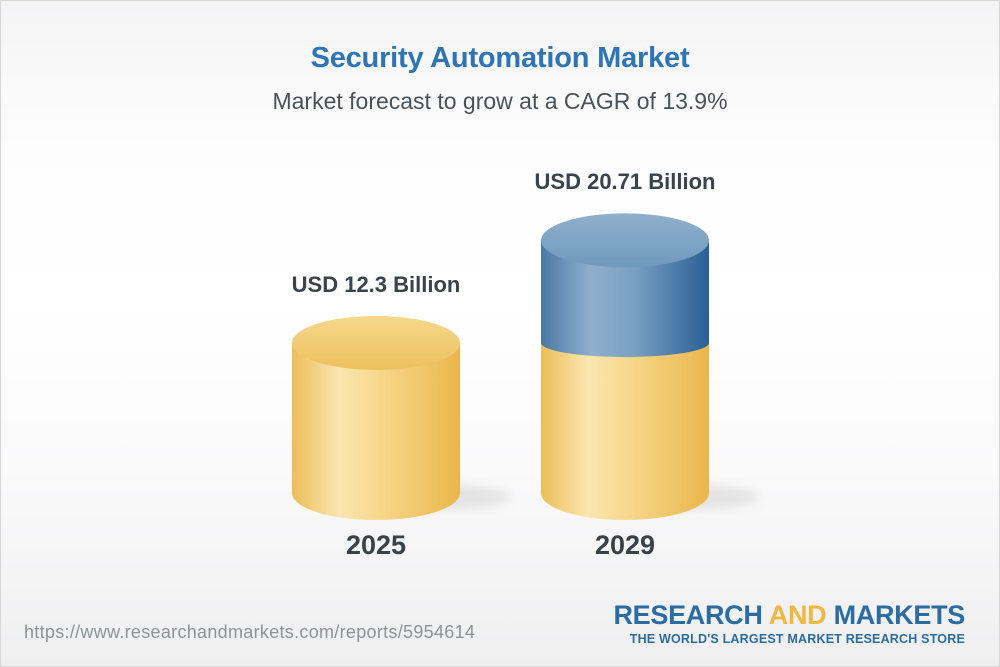 This screenshot has width=1000, height=667. I want to click on value-label-2029: USD 20.71 Billion, so click(625, 182).